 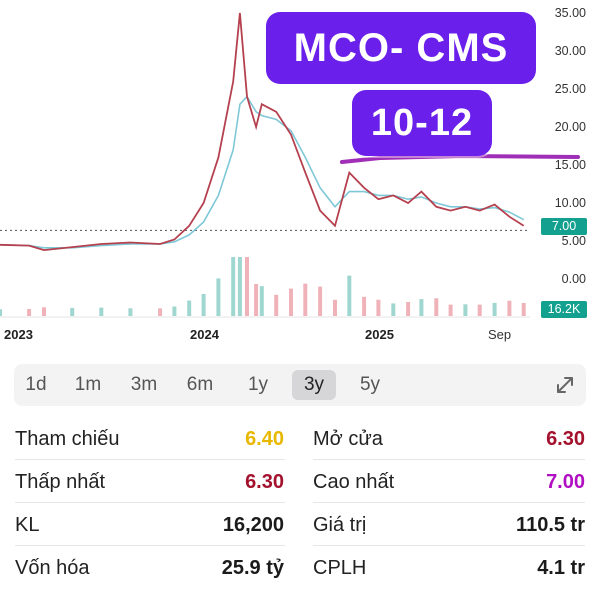 I want to click on tab-1y: 1y, so click(x=258, y=384).